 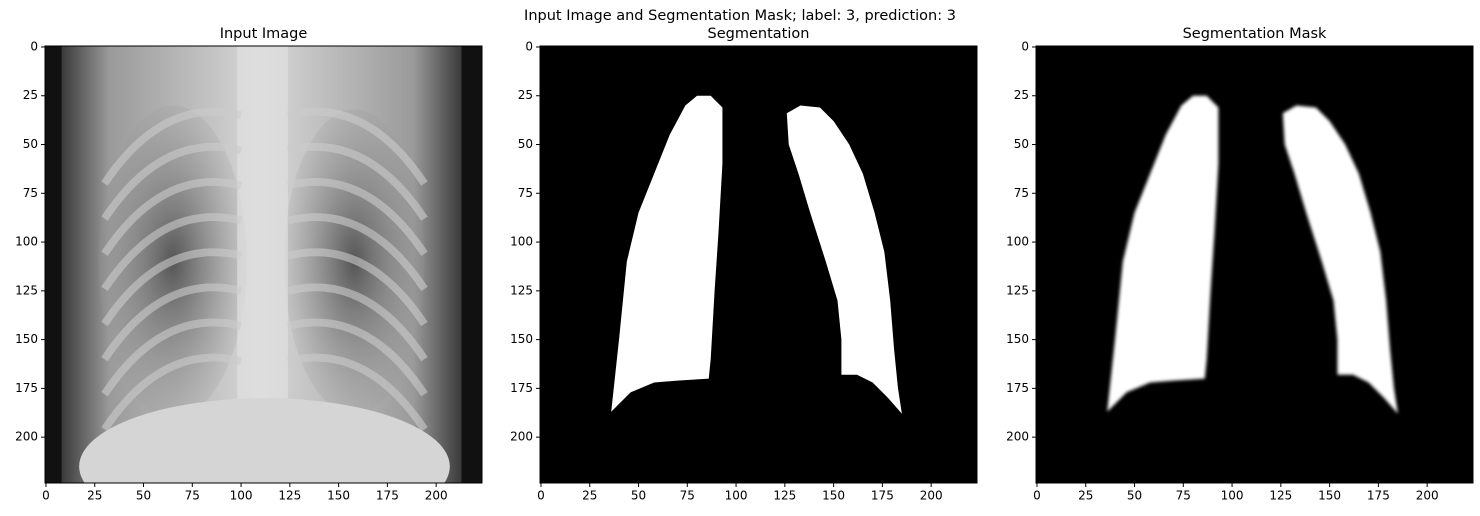 I want to click on axes-title: Input Image, so click(x=264, y=34).